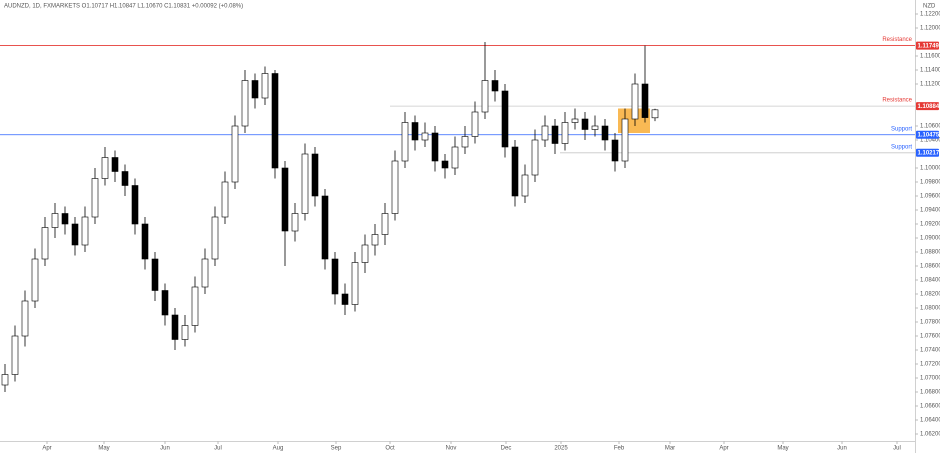 The image size is (940, 453). Describe the element at coordinates (930, 239) in the screenshot. I see `y-tick-label: 1.09000` at that location.